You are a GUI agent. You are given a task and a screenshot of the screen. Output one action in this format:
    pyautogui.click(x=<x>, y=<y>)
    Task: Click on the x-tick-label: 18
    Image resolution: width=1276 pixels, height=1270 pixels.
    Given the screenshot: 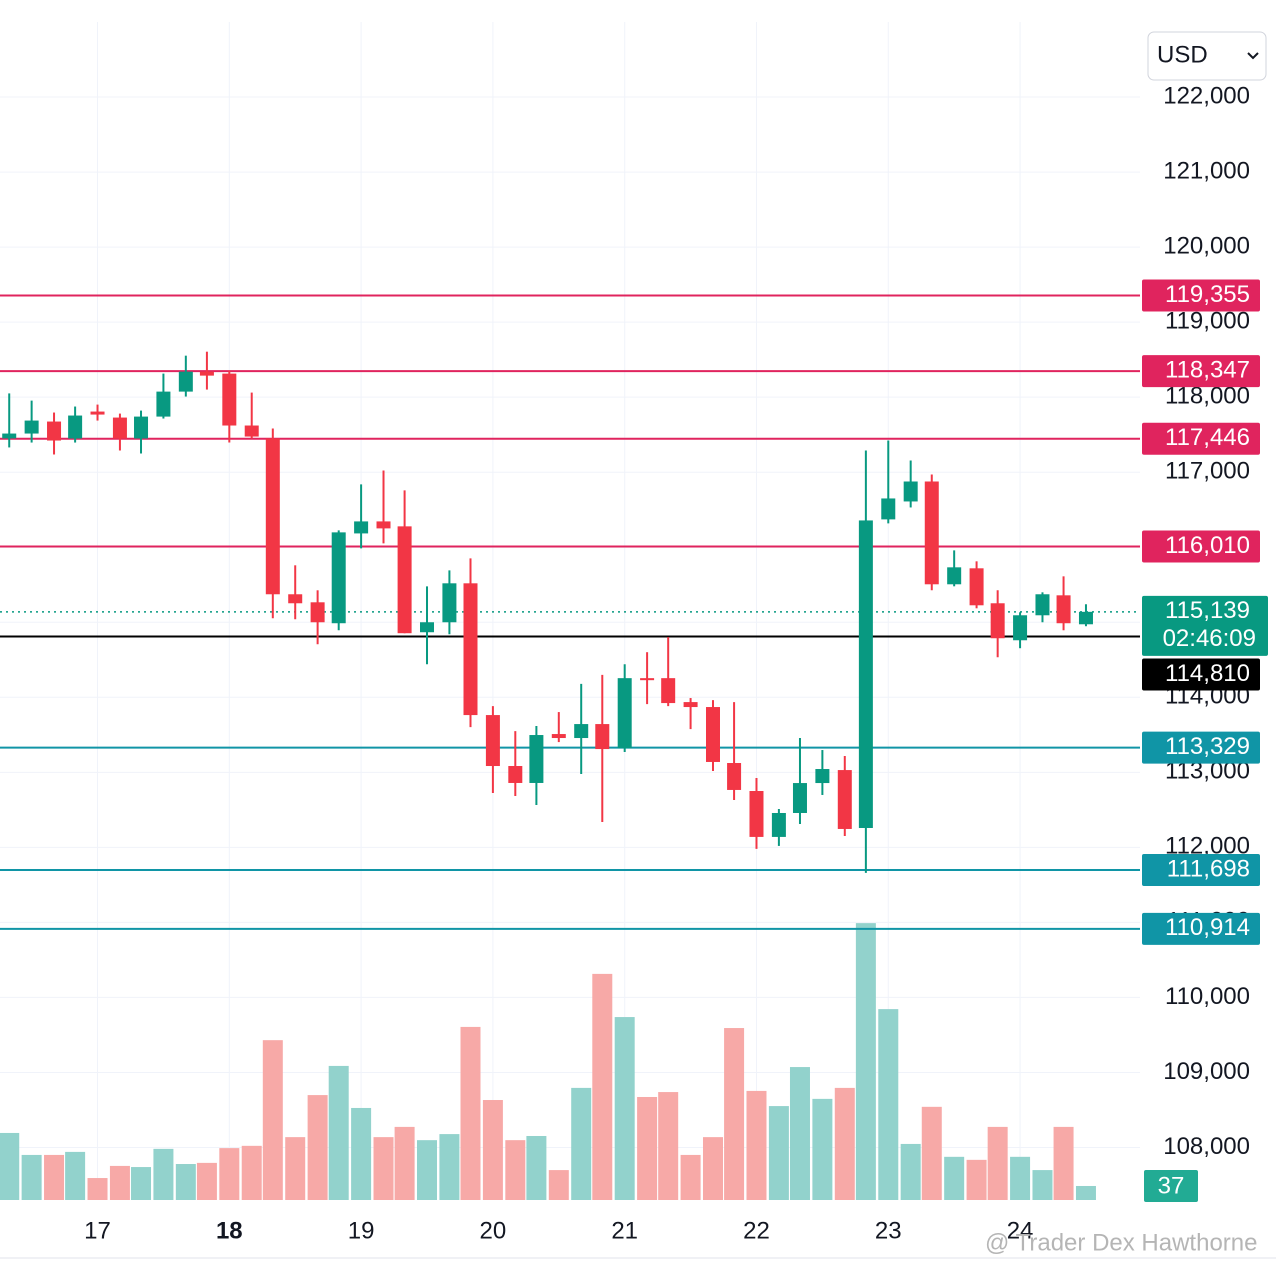 What is the action you would take?
    pyautogui.click(x=229, y=1230)
    